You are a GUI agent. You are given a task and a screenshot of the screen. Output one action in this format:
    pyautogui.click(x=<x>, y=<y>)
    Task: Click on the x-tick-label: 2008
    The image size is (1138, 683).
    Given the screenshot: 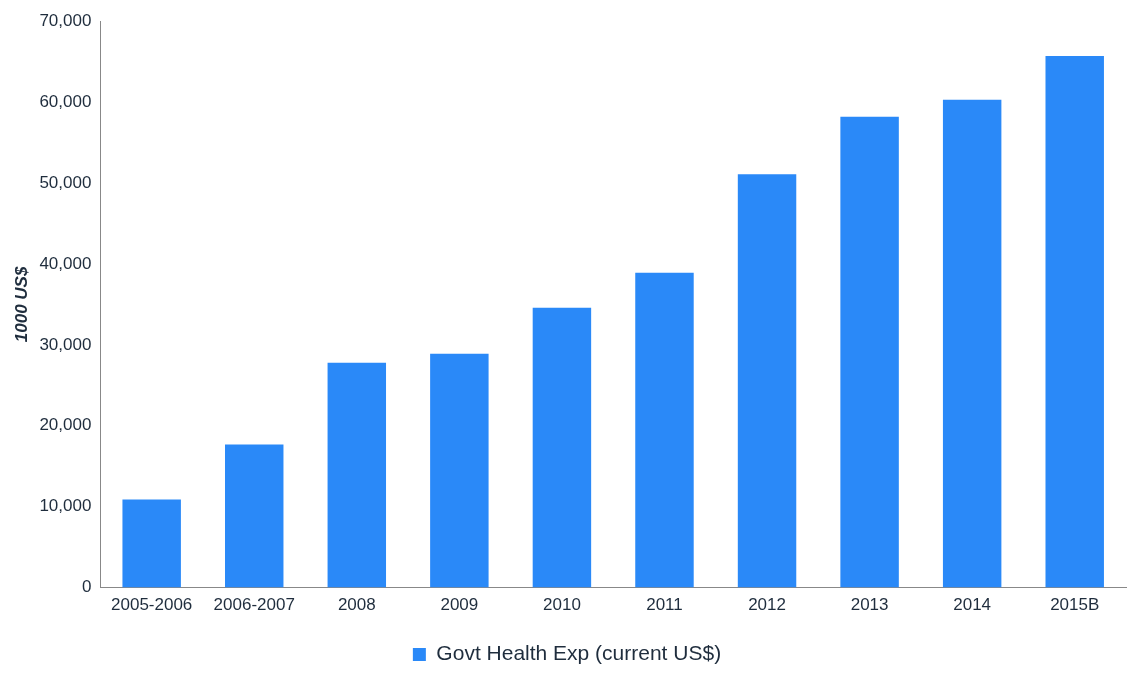 What is the action you would take?
    pyautogui.click(x=356, y=605)
    